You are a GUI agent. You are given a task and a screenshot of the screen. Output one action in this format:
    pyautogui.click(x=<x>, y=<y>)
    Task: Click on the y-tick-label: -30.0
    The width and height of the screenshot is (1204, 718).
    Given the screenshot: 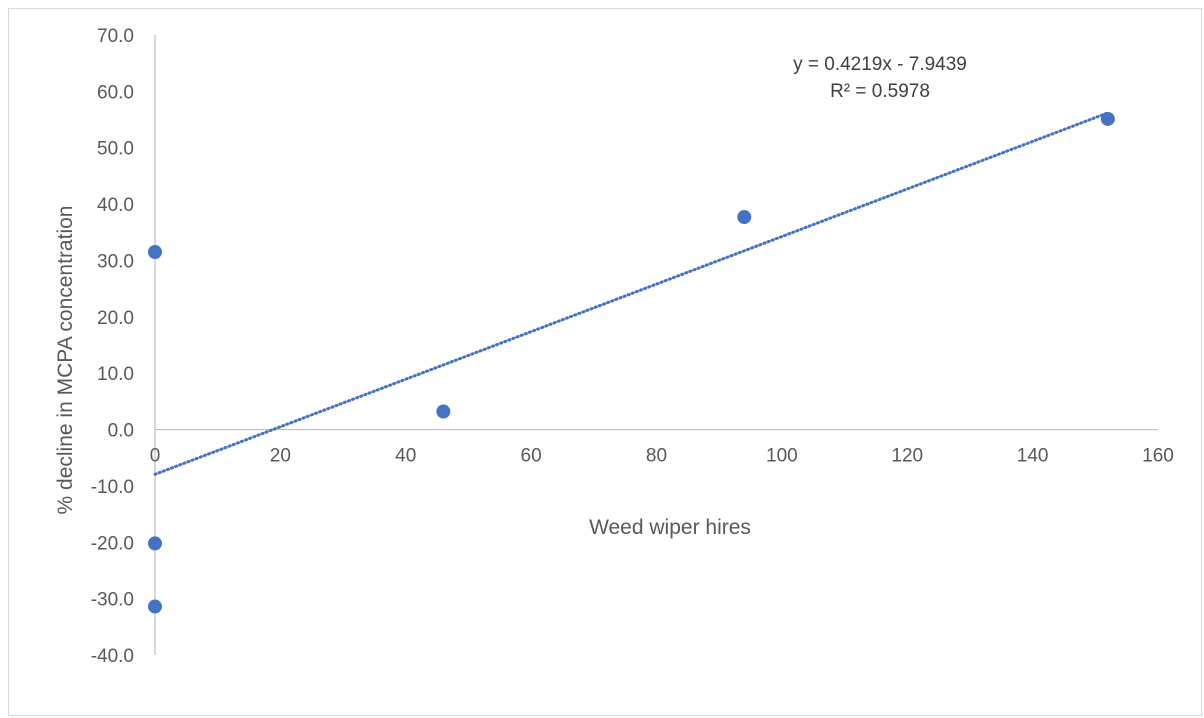 What is the action you would take?
    pyautogui.click(x=112, y=600)
    